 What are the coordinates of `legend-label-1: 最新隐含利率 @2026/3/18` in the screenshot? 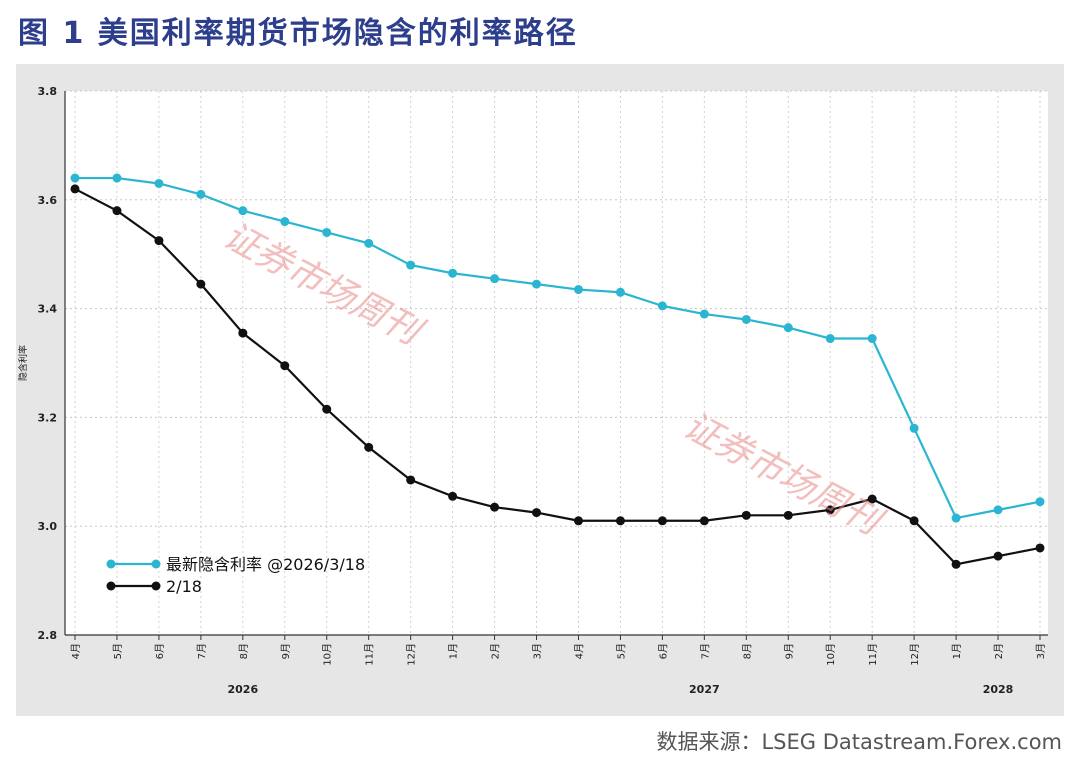 It's located at (265, 564).